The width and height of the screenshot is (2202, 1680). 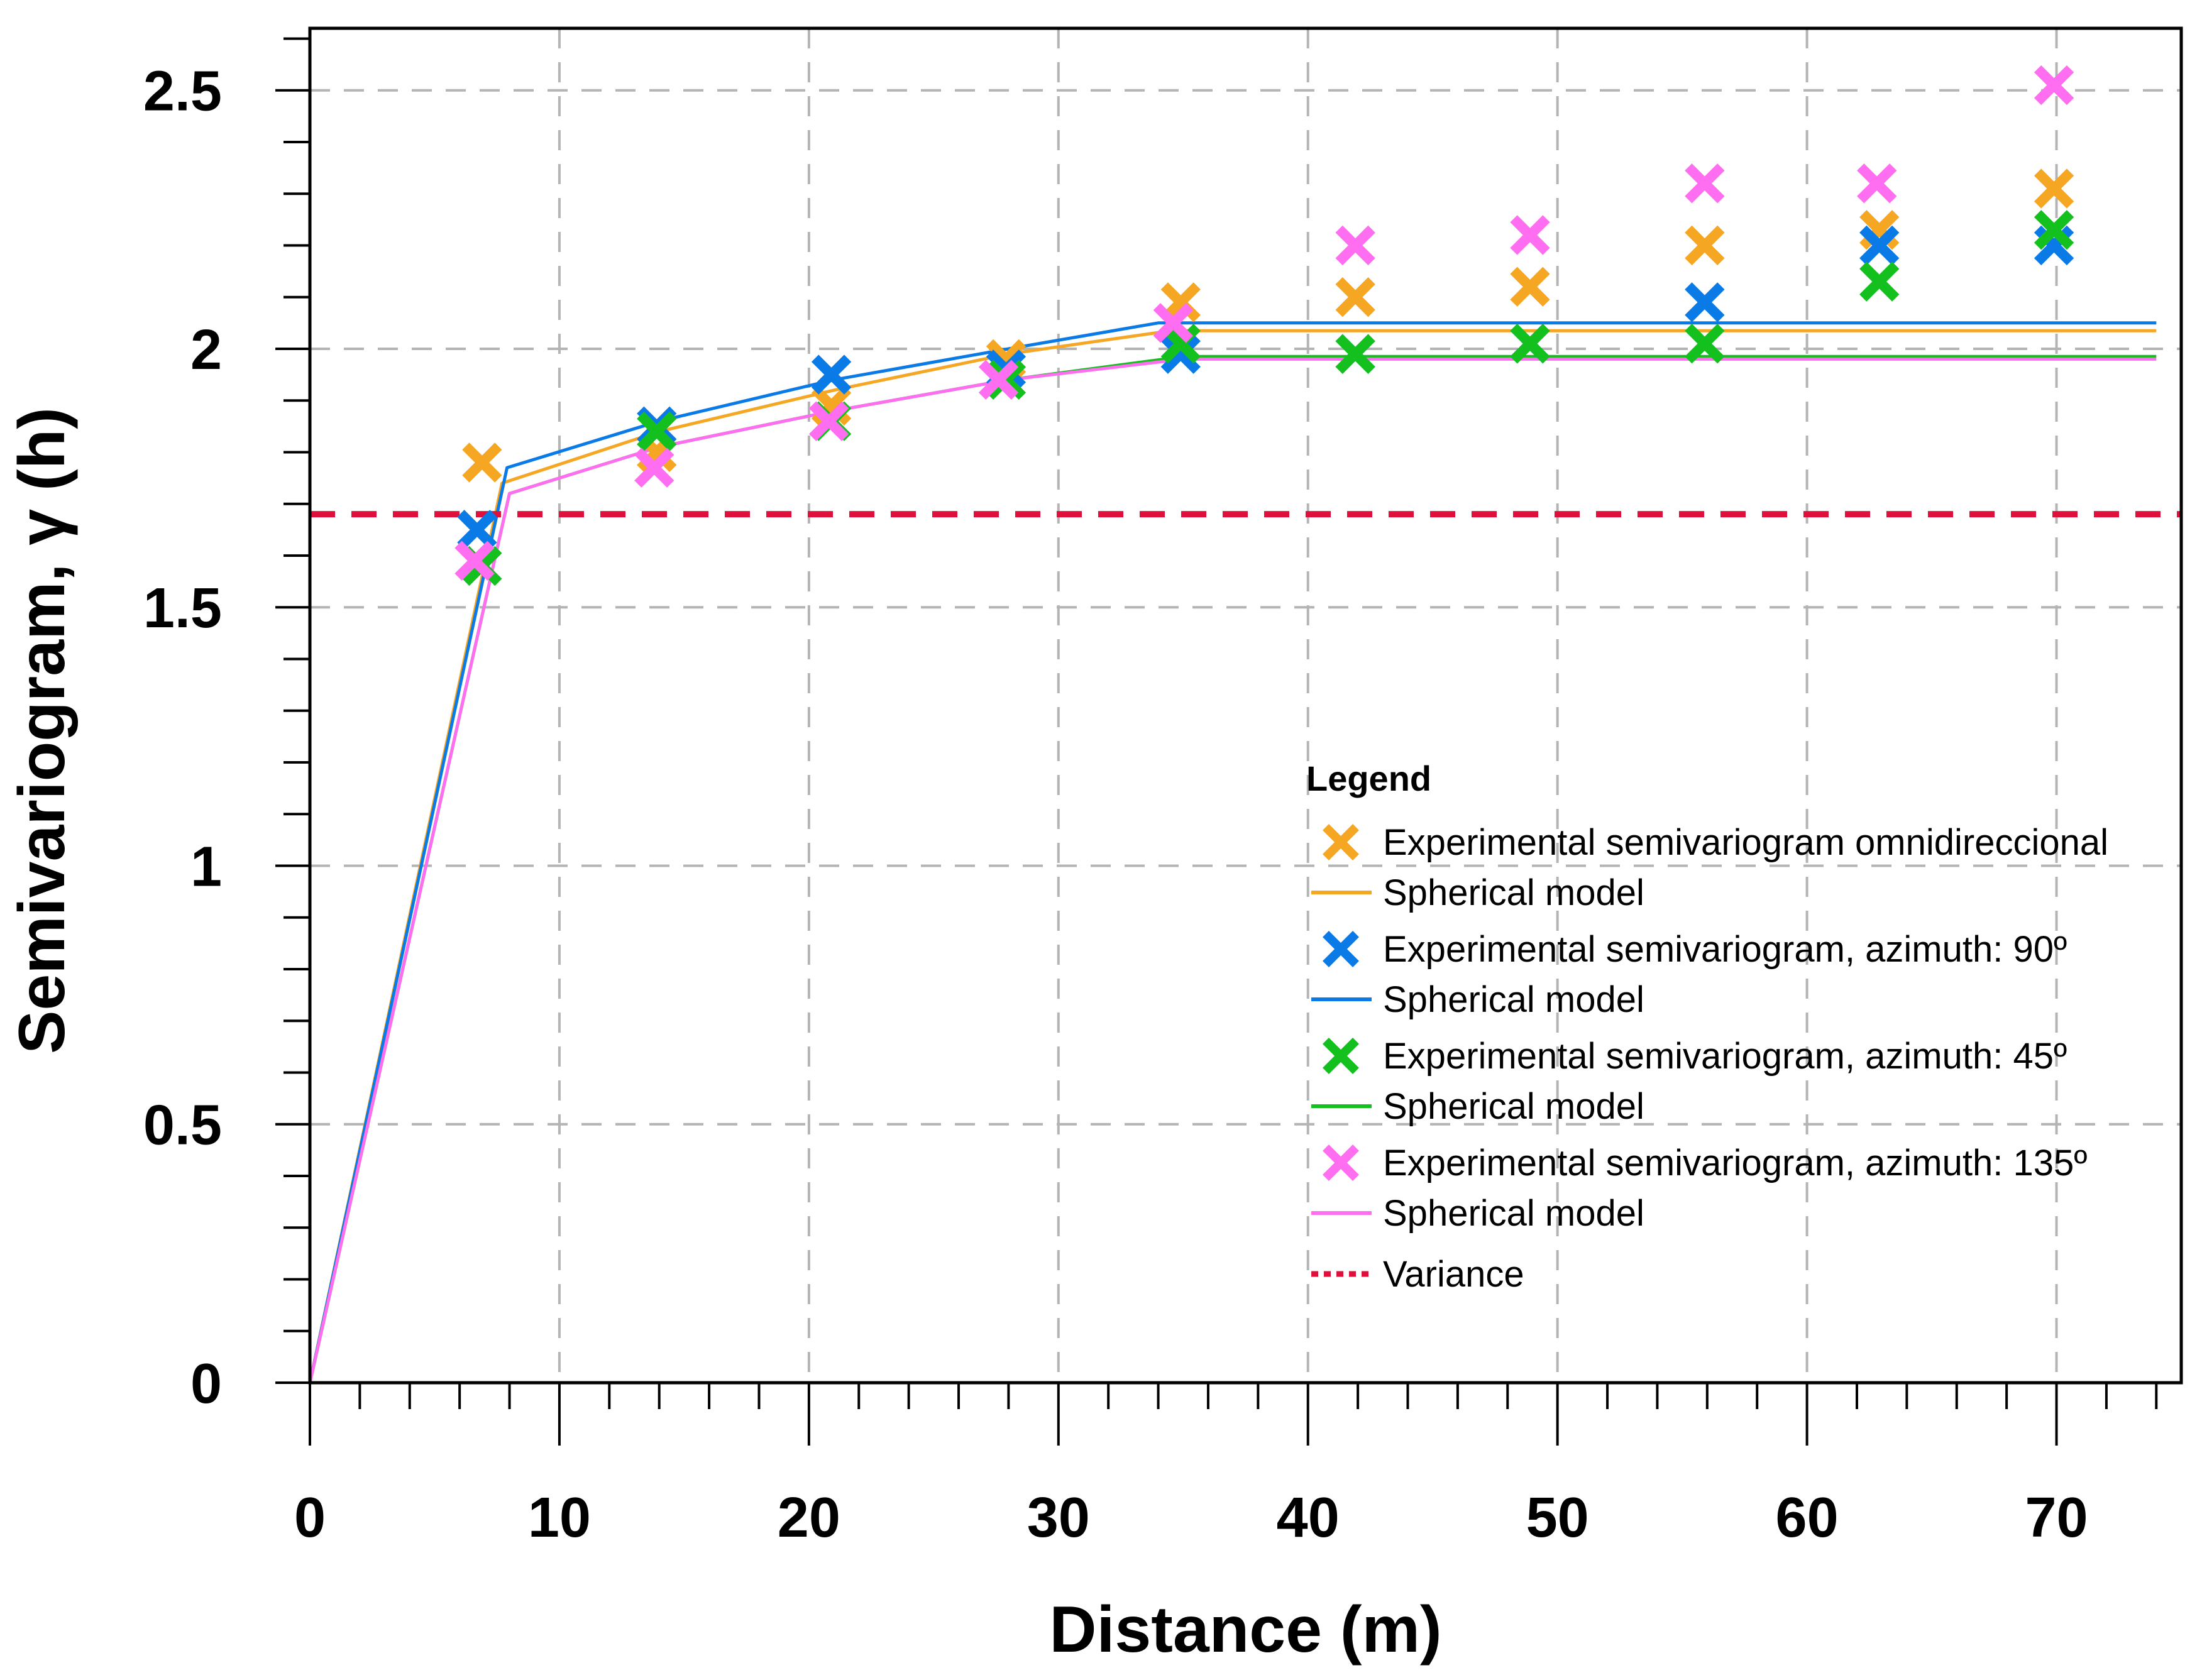 I want to click on x-tick-label: 50, so click(x=1557, y=1517).